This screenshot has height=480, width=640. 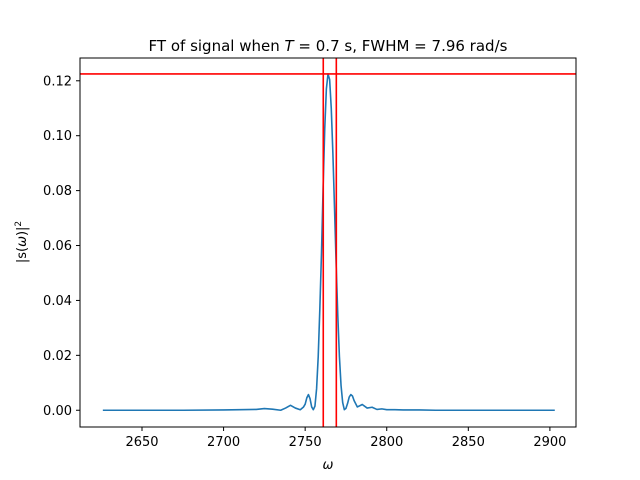 I want to click on y-axis-ticks: 0.00 0.02 0.04 0.06 0.08 0.10 0.12, so click(x=61, y=246).